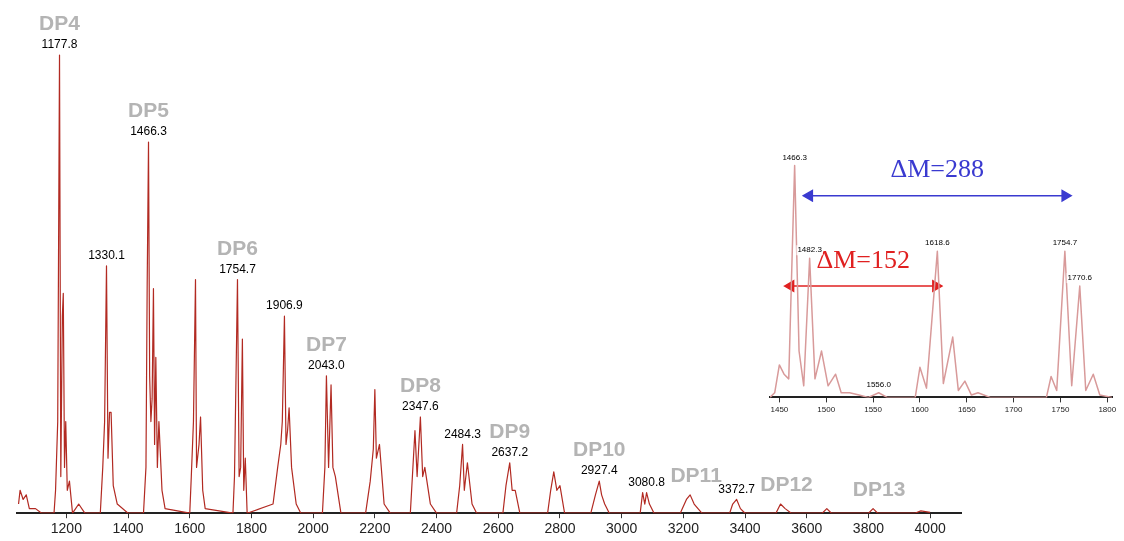 The height and width of the screenshot is (541, 1124). What do you see at coordinates (59, 44) in the screenshot?
I see `annotation: 1177.8` at bounding box center [59, 44].